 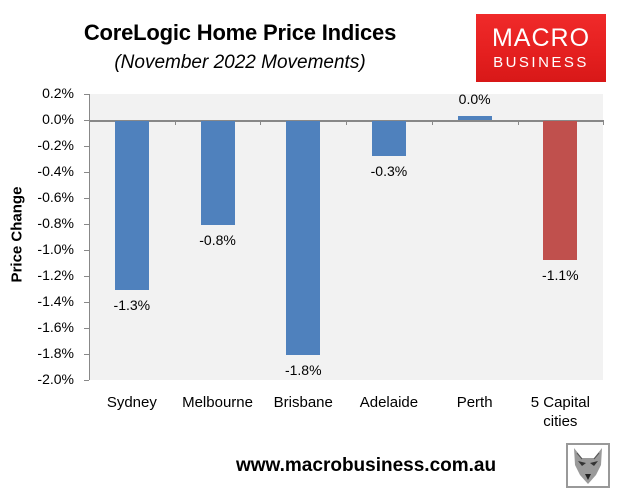 What do you see at coordinates (560, 275) in the screenshot?
I see `data-label: -1.1%` at bounding box center [560, 275].